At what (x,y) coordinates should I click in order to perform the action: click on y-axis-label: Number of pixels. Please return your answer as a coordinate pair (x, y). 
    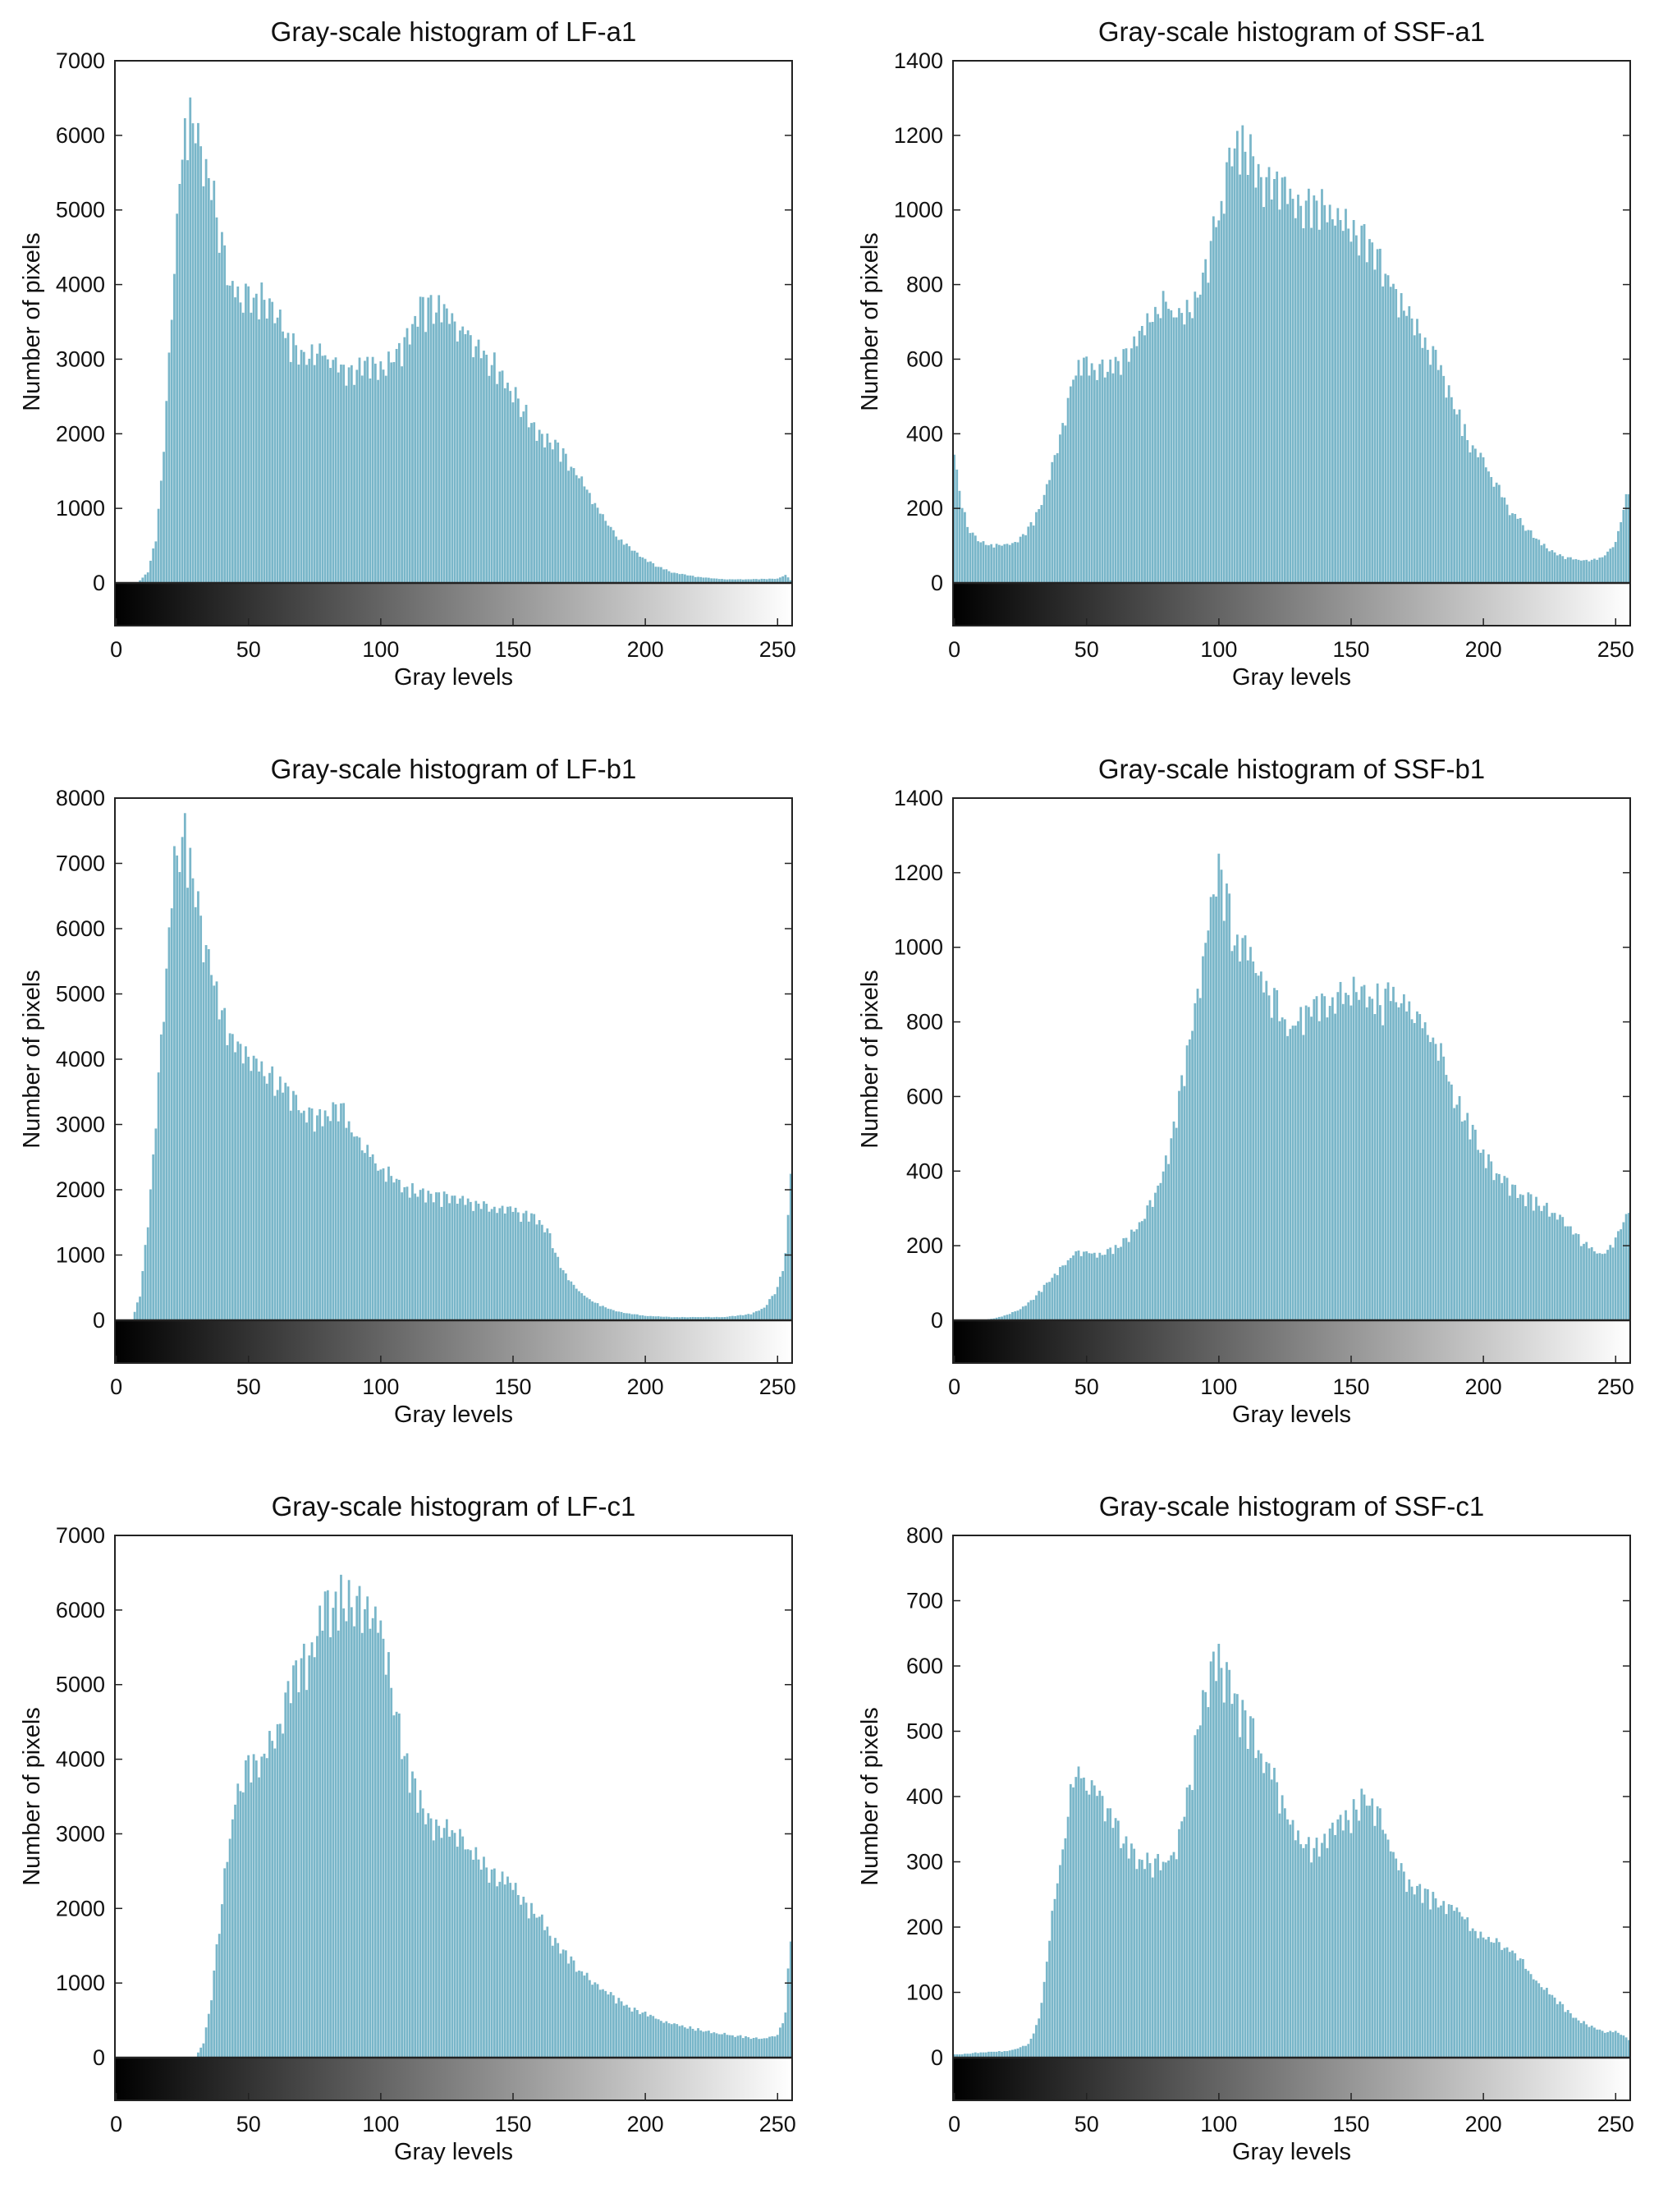
    Looking at the image, I should click on (32, 1059).